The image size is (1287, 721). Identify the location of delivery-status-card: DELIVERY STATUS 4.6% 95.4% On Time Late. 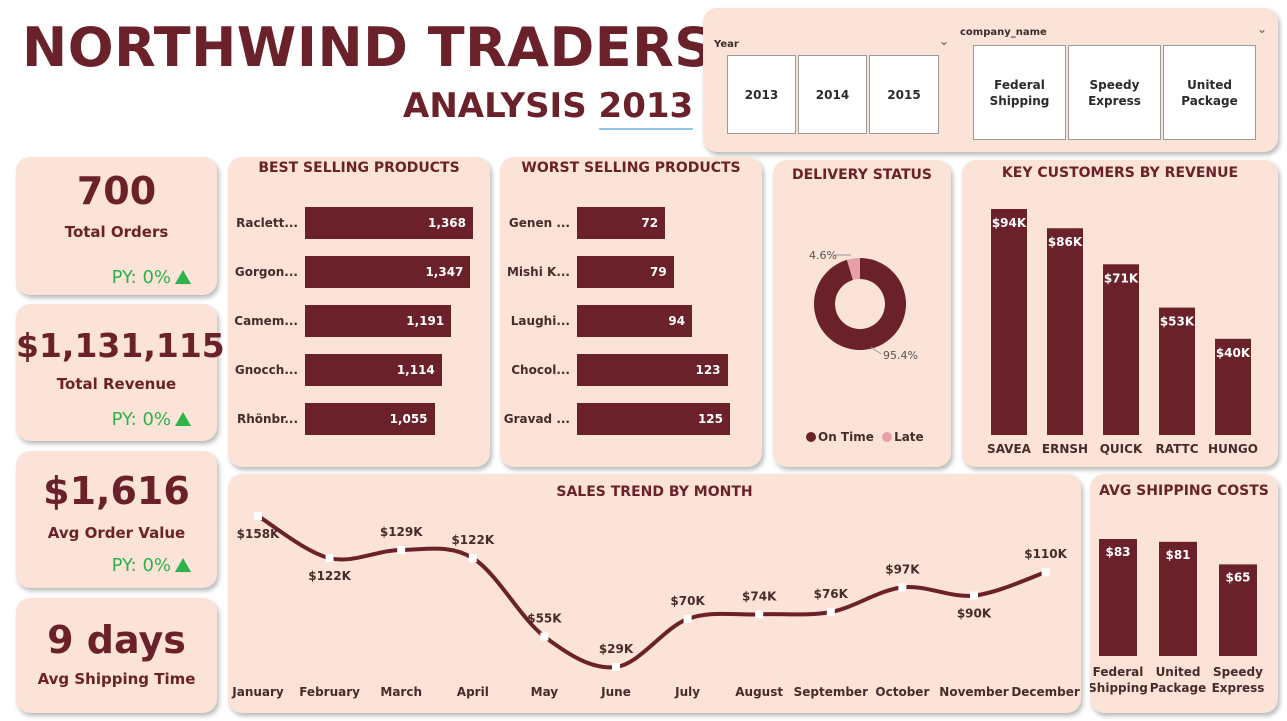
(862, 313).